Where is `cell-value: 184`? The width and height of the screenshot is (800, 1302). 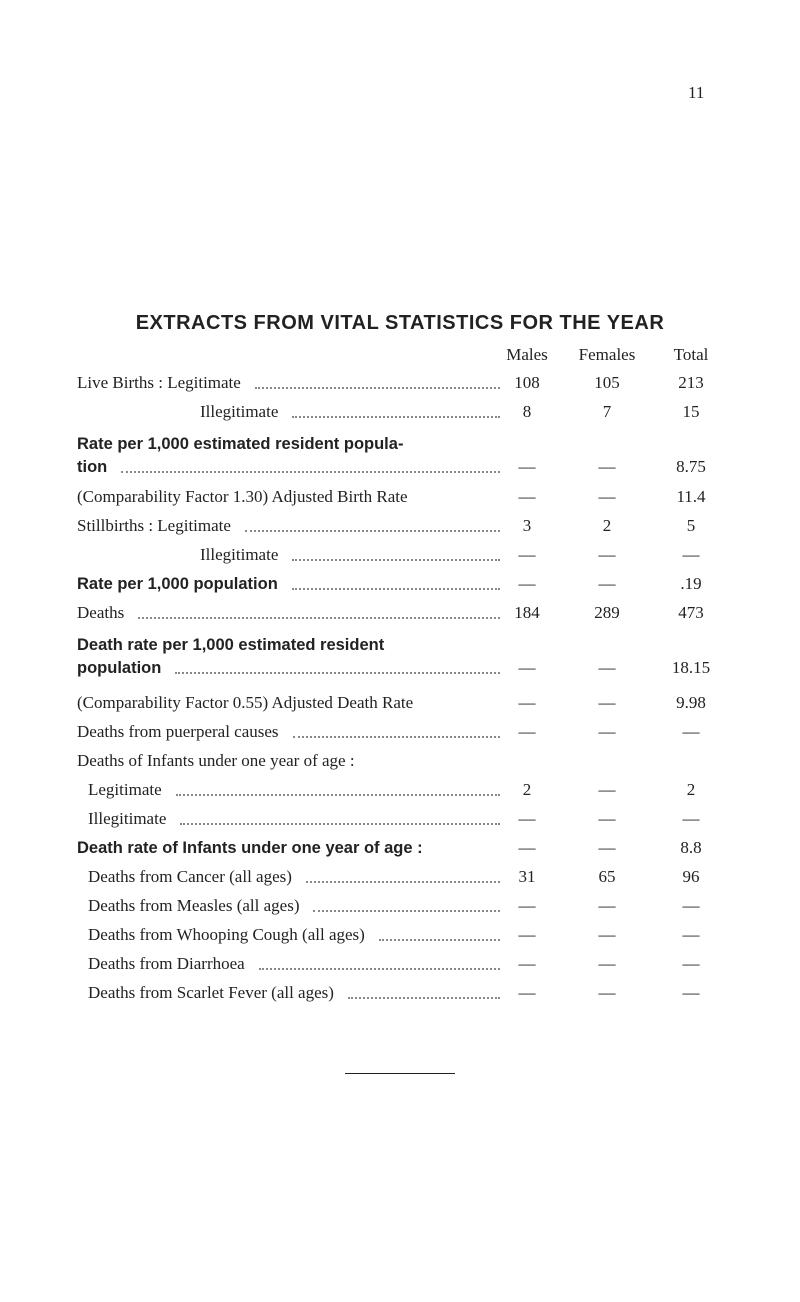 cell-value: 184 is located at coordinates (527, 612).